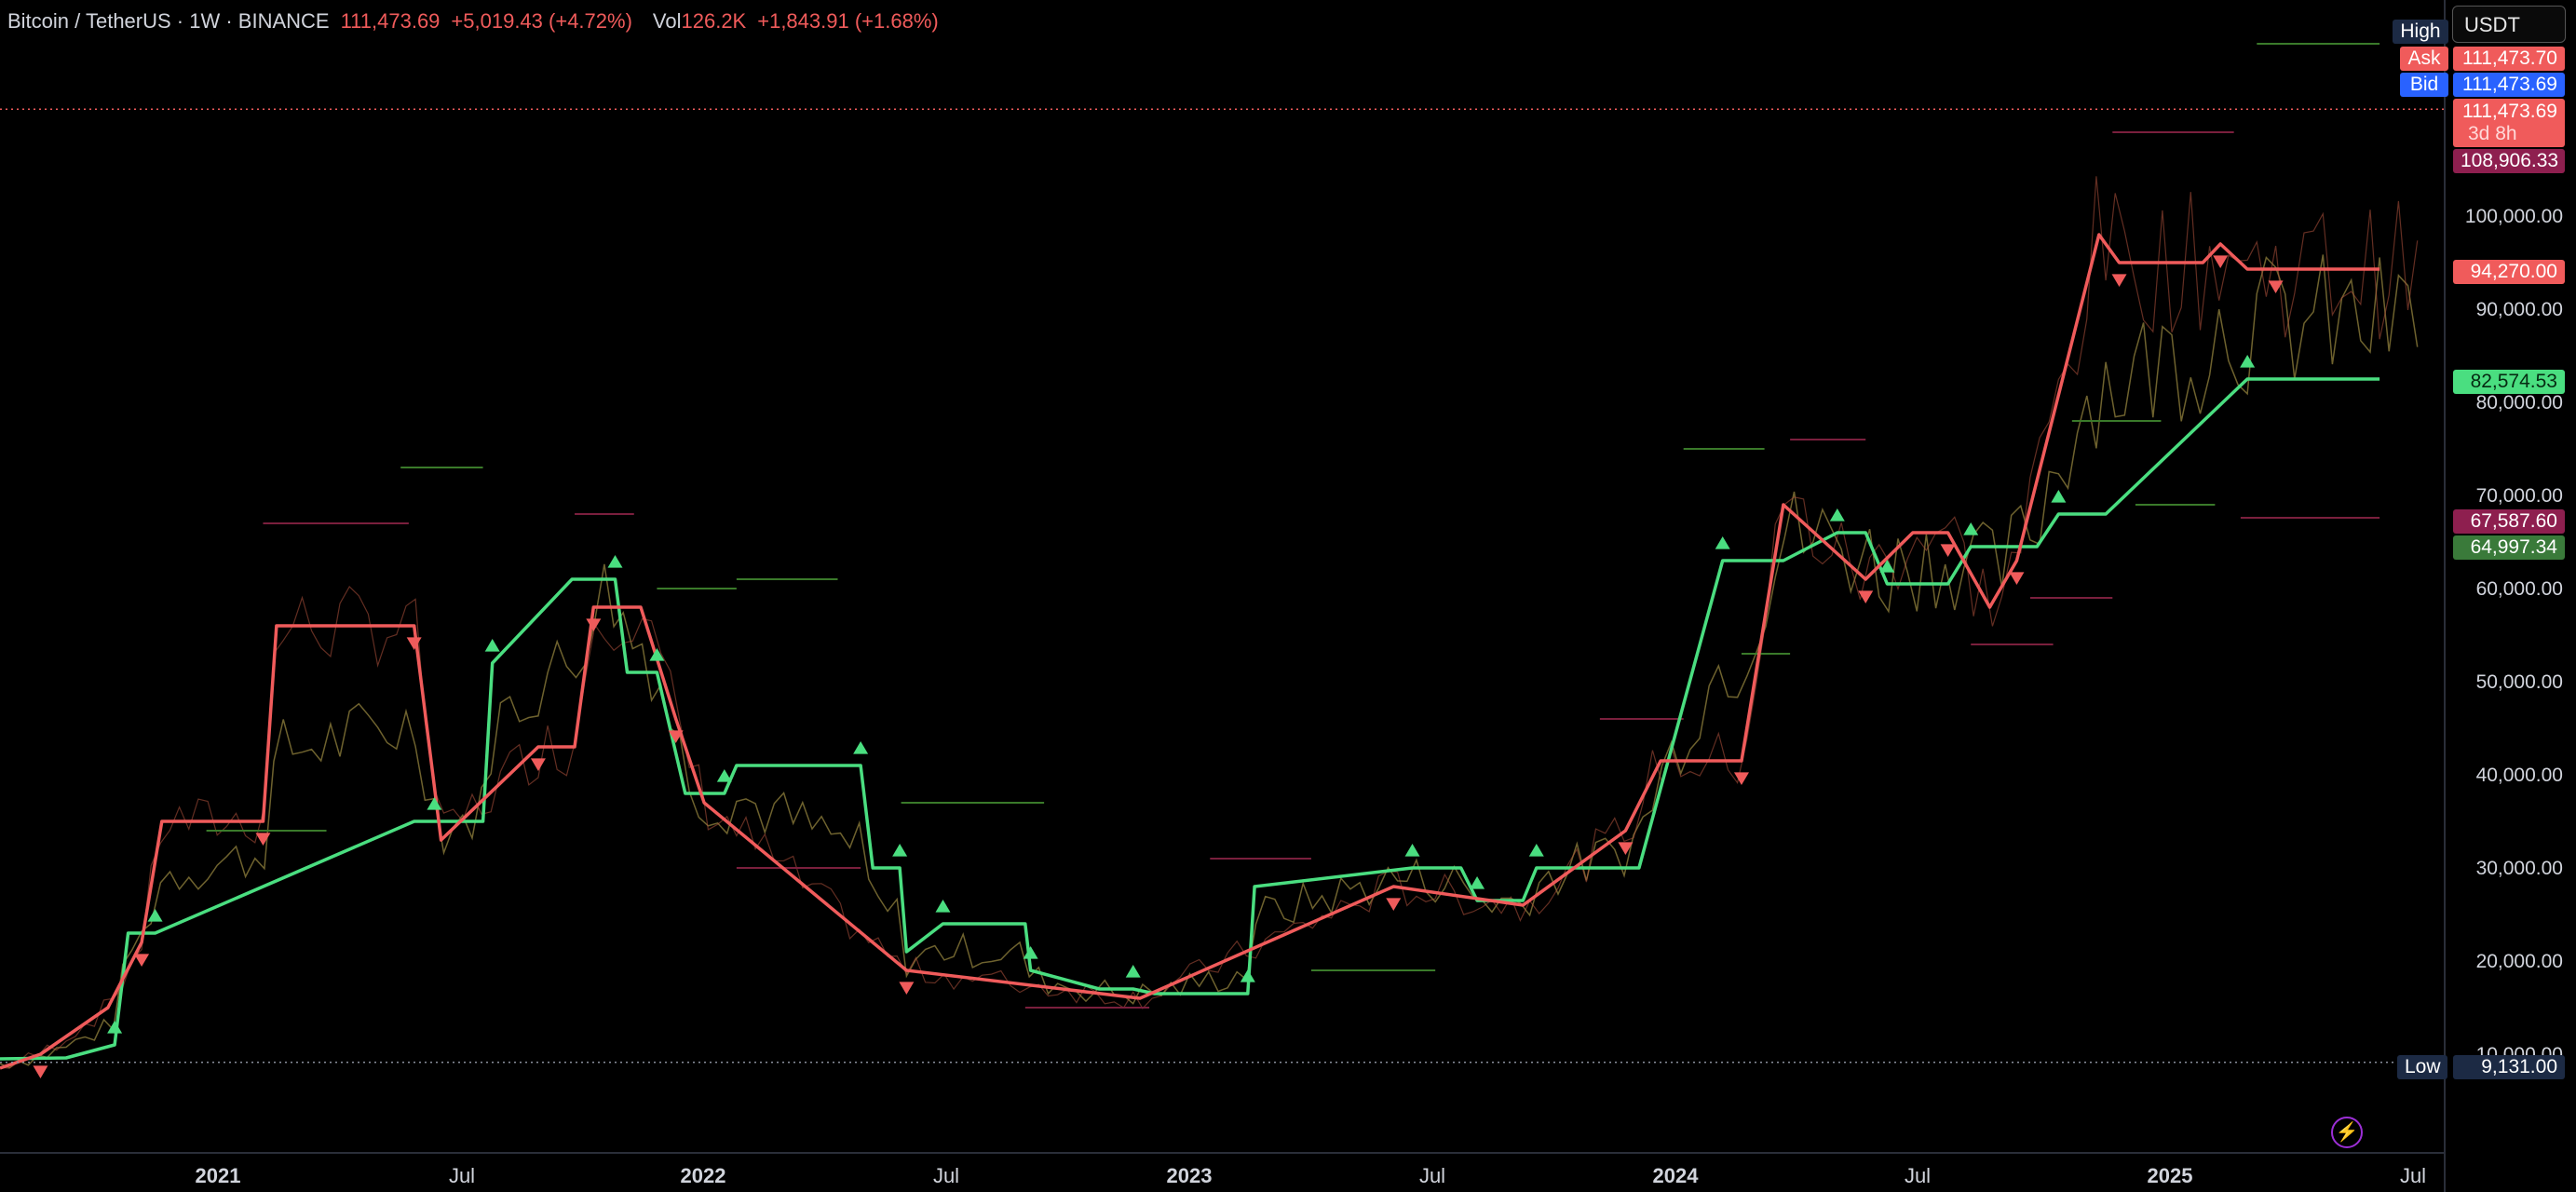 The width and height of the screenshot is (2576, 1192). Describe the element at coordinates (2347, 1132) in the screenshot. I see `lightning-icon: ⚡` at that location.